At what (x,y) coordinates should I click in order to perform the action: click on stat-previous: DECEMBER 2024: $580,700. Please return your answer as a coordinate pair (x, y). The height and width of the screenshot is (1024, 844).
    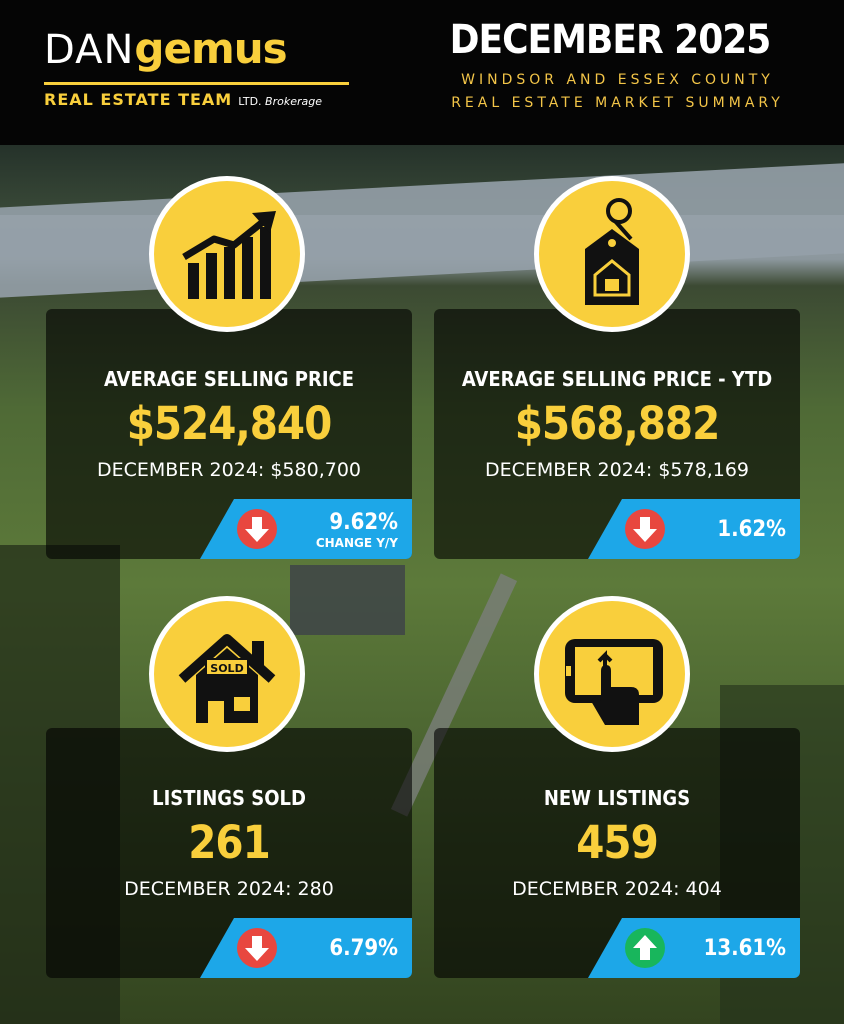
    Looking at the image, I should click on (229, 470).